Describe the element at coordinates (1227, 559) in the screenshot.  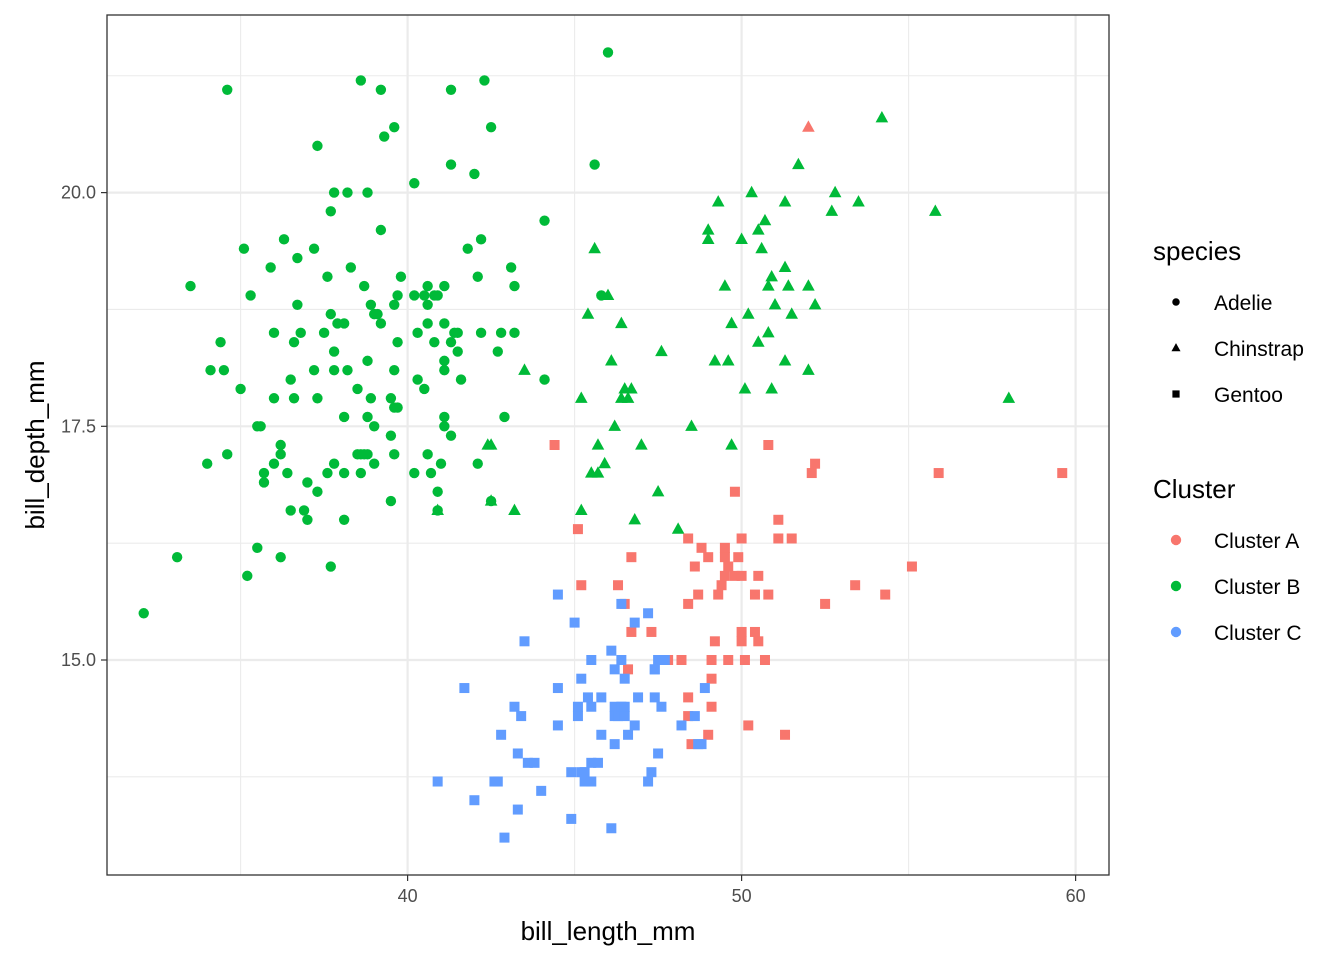
I see `legend-cluster: Cluster Cluster A Cluster B Cluster C` at that location.